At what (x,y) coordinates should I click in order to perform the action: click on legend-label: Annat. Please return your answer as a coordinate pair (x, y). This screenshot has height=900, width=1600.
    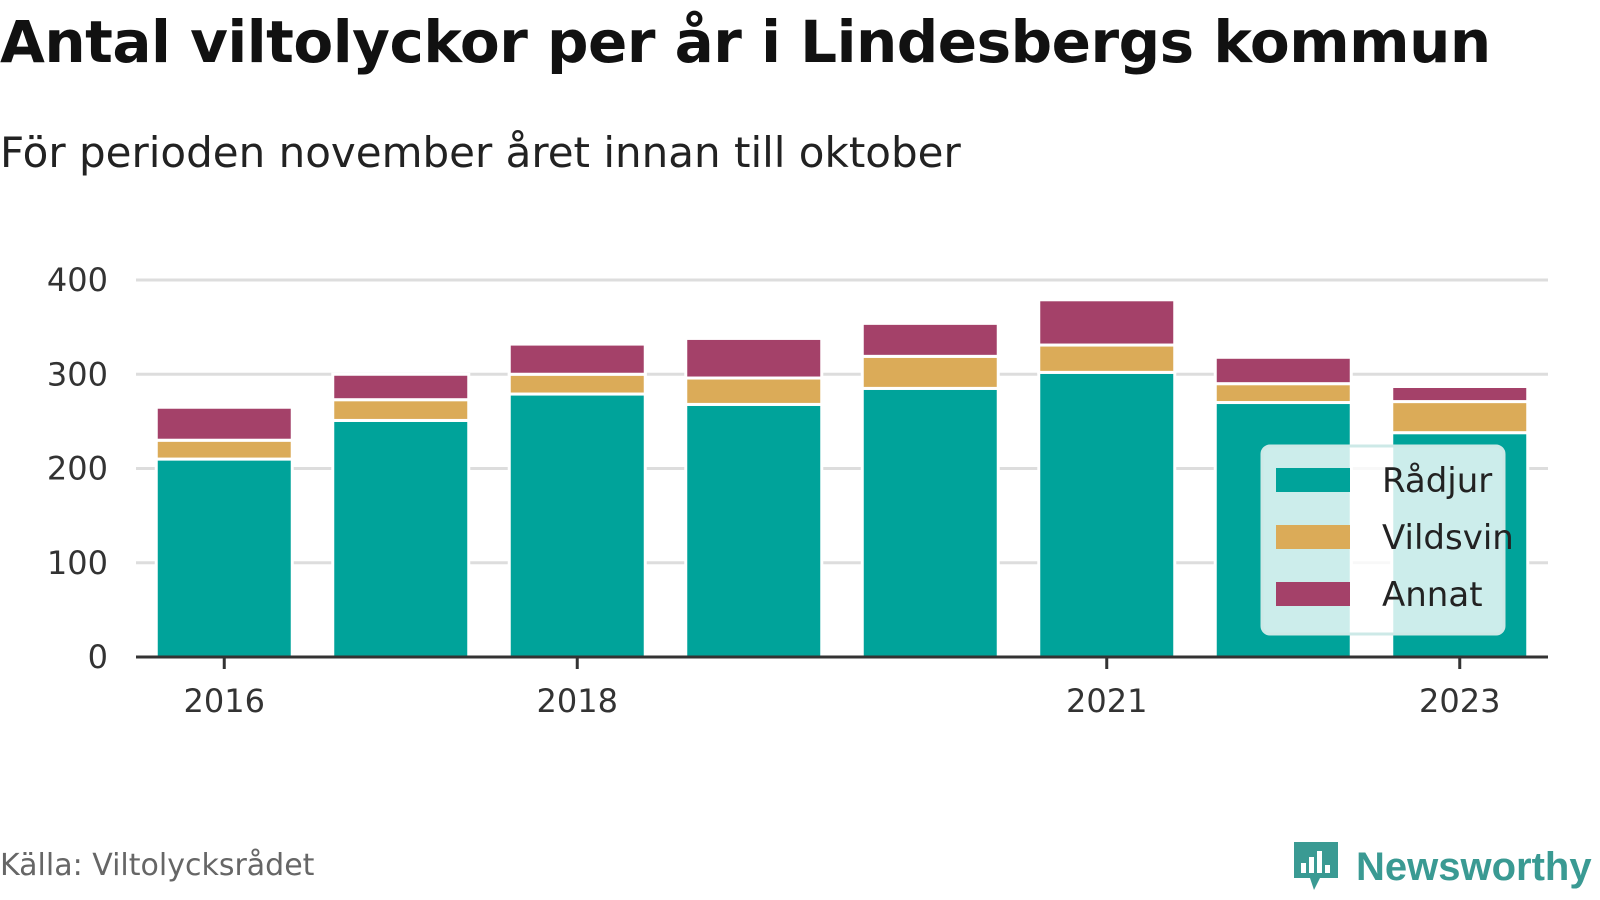
    Looking at the image, I should click on (1432, 595).